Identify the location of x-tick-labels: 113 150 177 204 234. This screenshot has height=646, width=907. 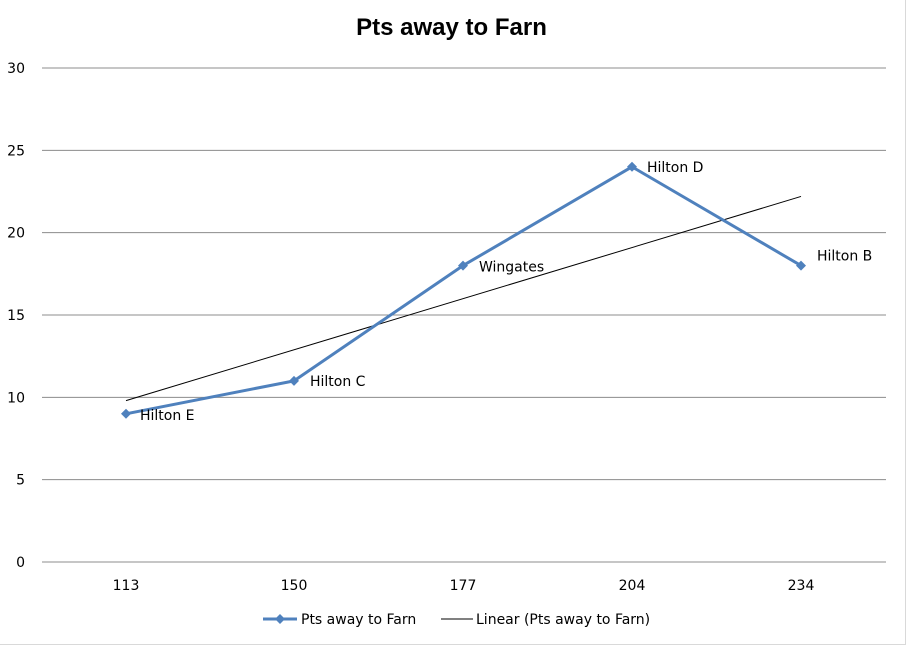
(464, 586).